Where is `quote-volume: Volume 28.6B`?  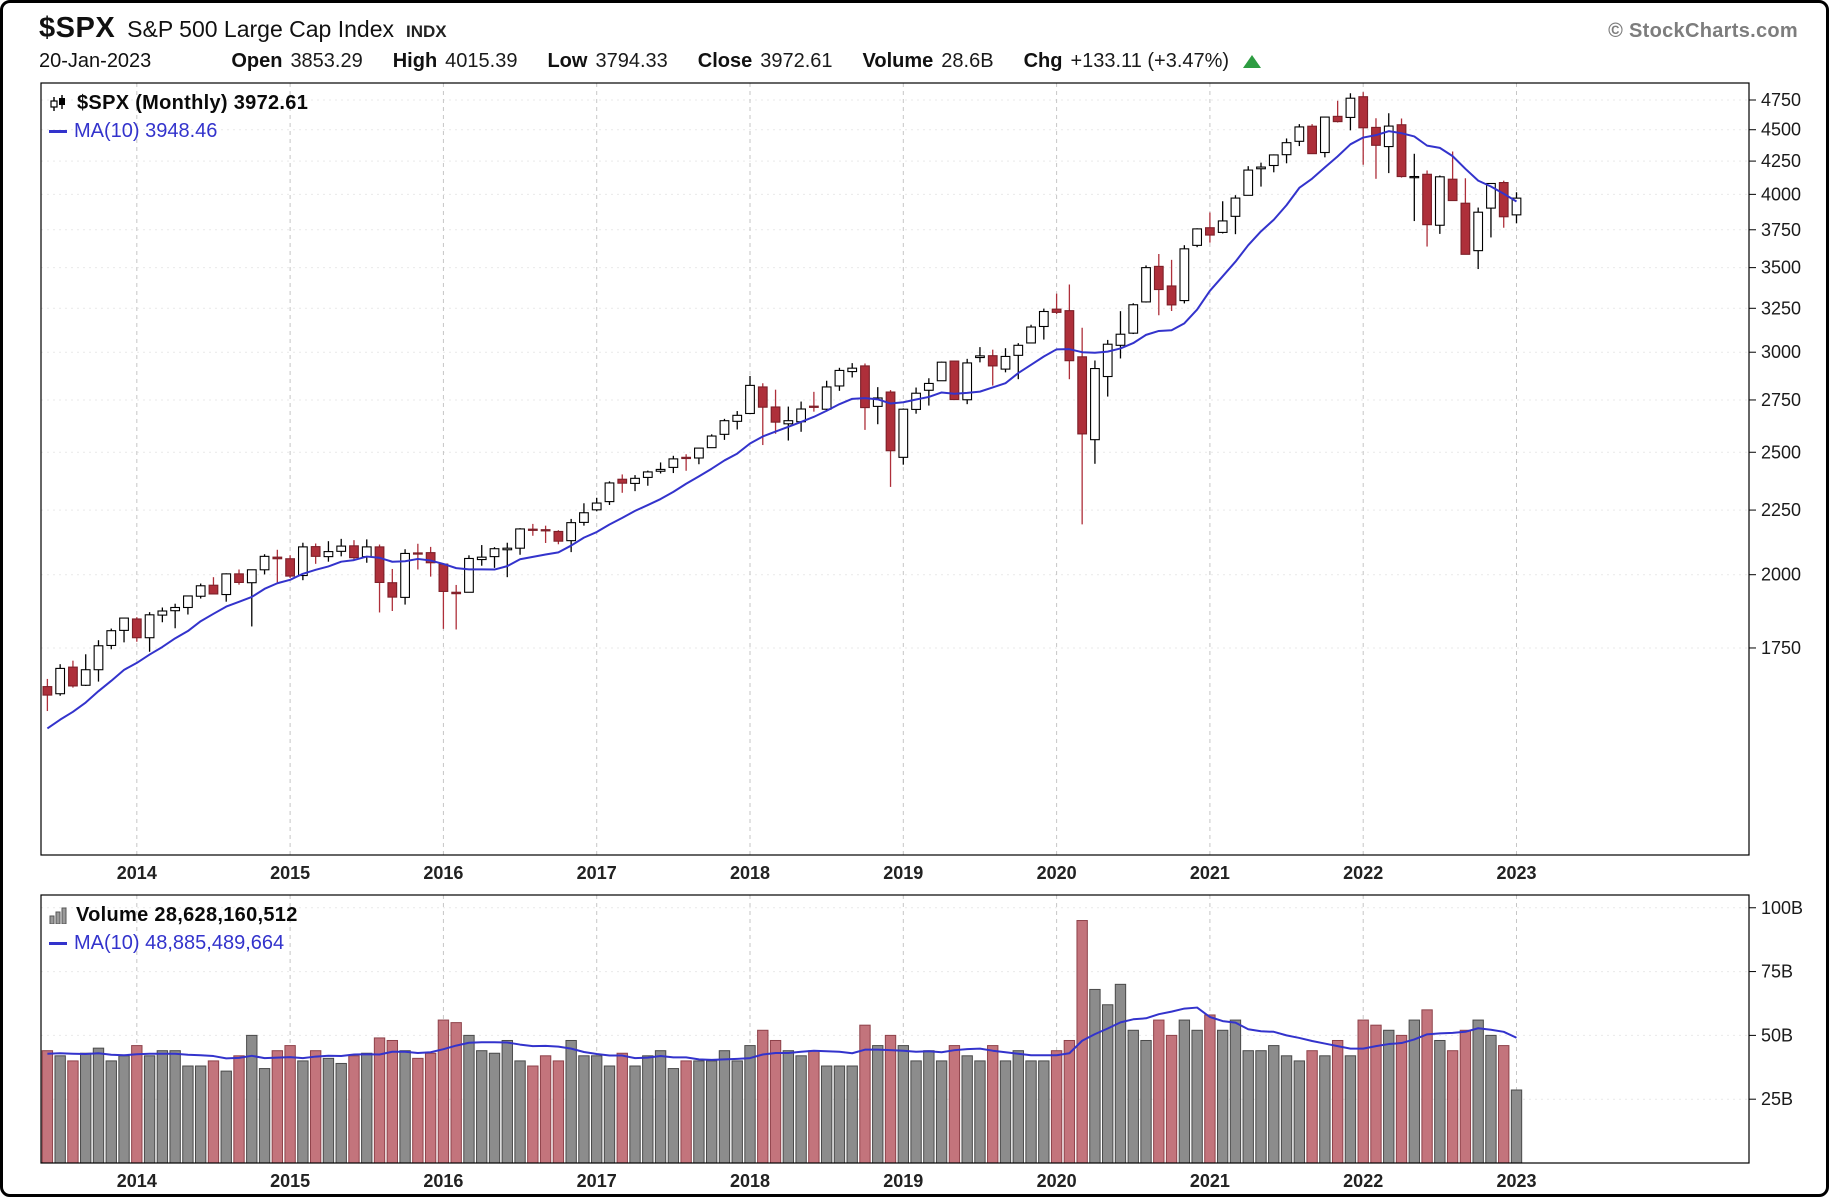 quote-volume: Volume 28.6B is located at coordinates (928, 61).